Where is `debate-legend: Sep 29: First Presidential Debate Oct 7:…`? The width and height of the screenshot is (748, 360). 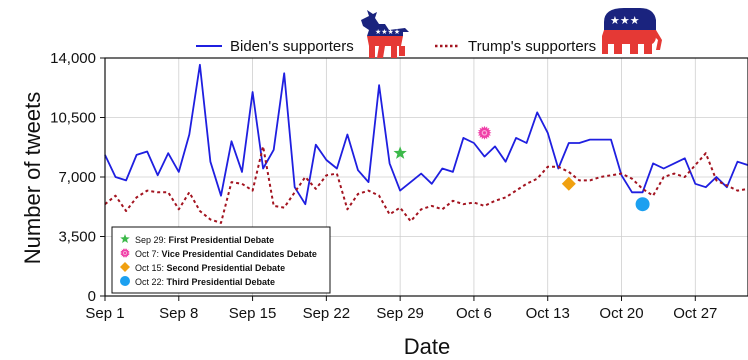 debate-legend: Sep 29: First Presidential Debate Oct 7:… is located at coordinates (221, 260).